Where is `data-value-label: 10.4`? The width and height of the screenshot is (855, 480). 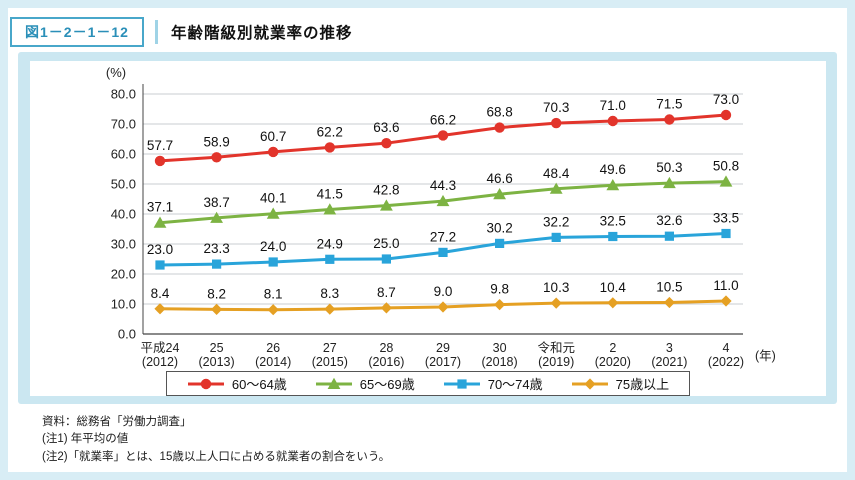 data-value-label: 10.4 is located at coordinates (613, 287).